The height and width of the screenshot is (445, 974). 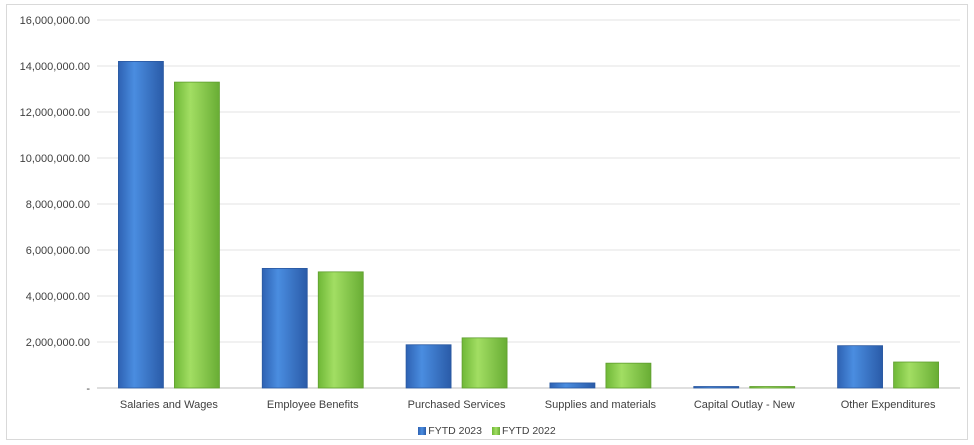 I want to click on x-category-label: Salaries and Wages, so click(x=169, y=405).